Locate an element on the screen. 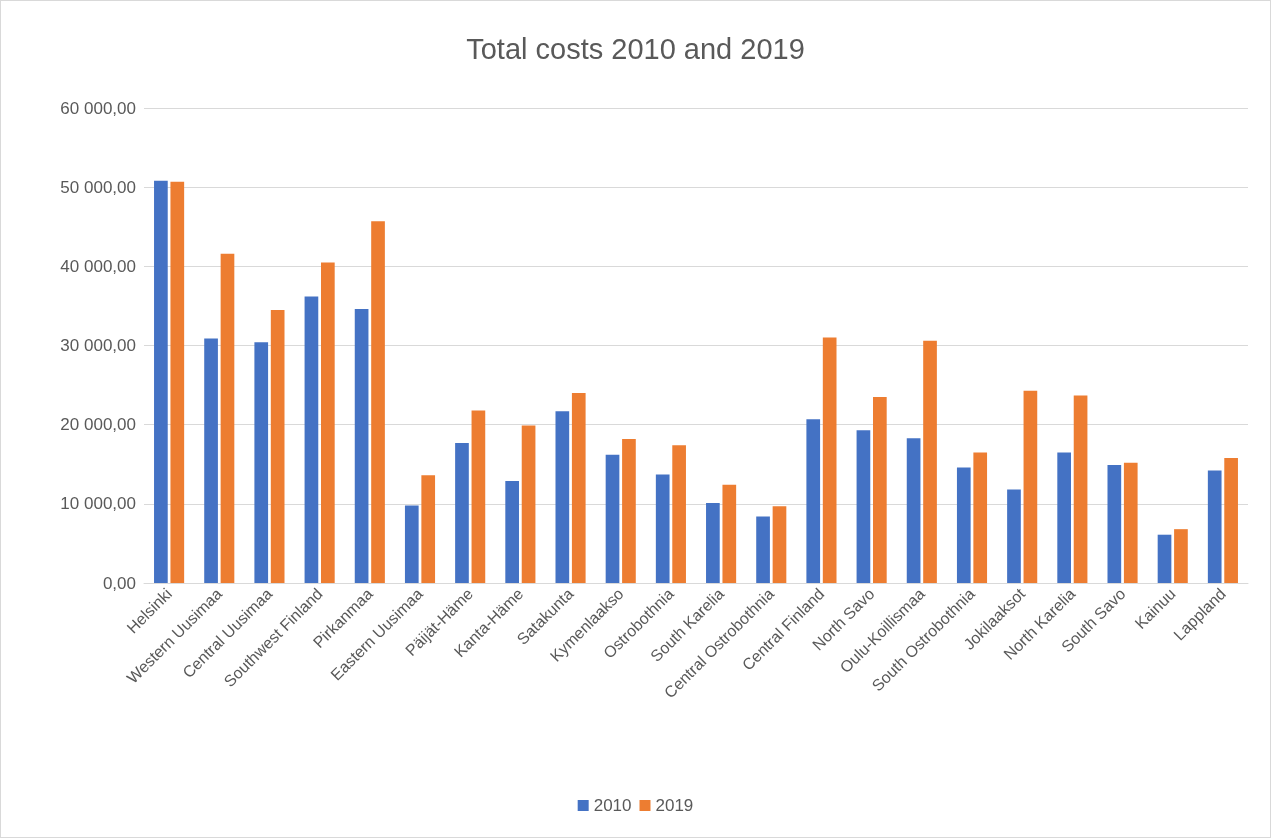 The width and height of the screenshot is (1271, 838). chart-title: Total costs 2010 and 2019 is located at coordinates (635, 48).